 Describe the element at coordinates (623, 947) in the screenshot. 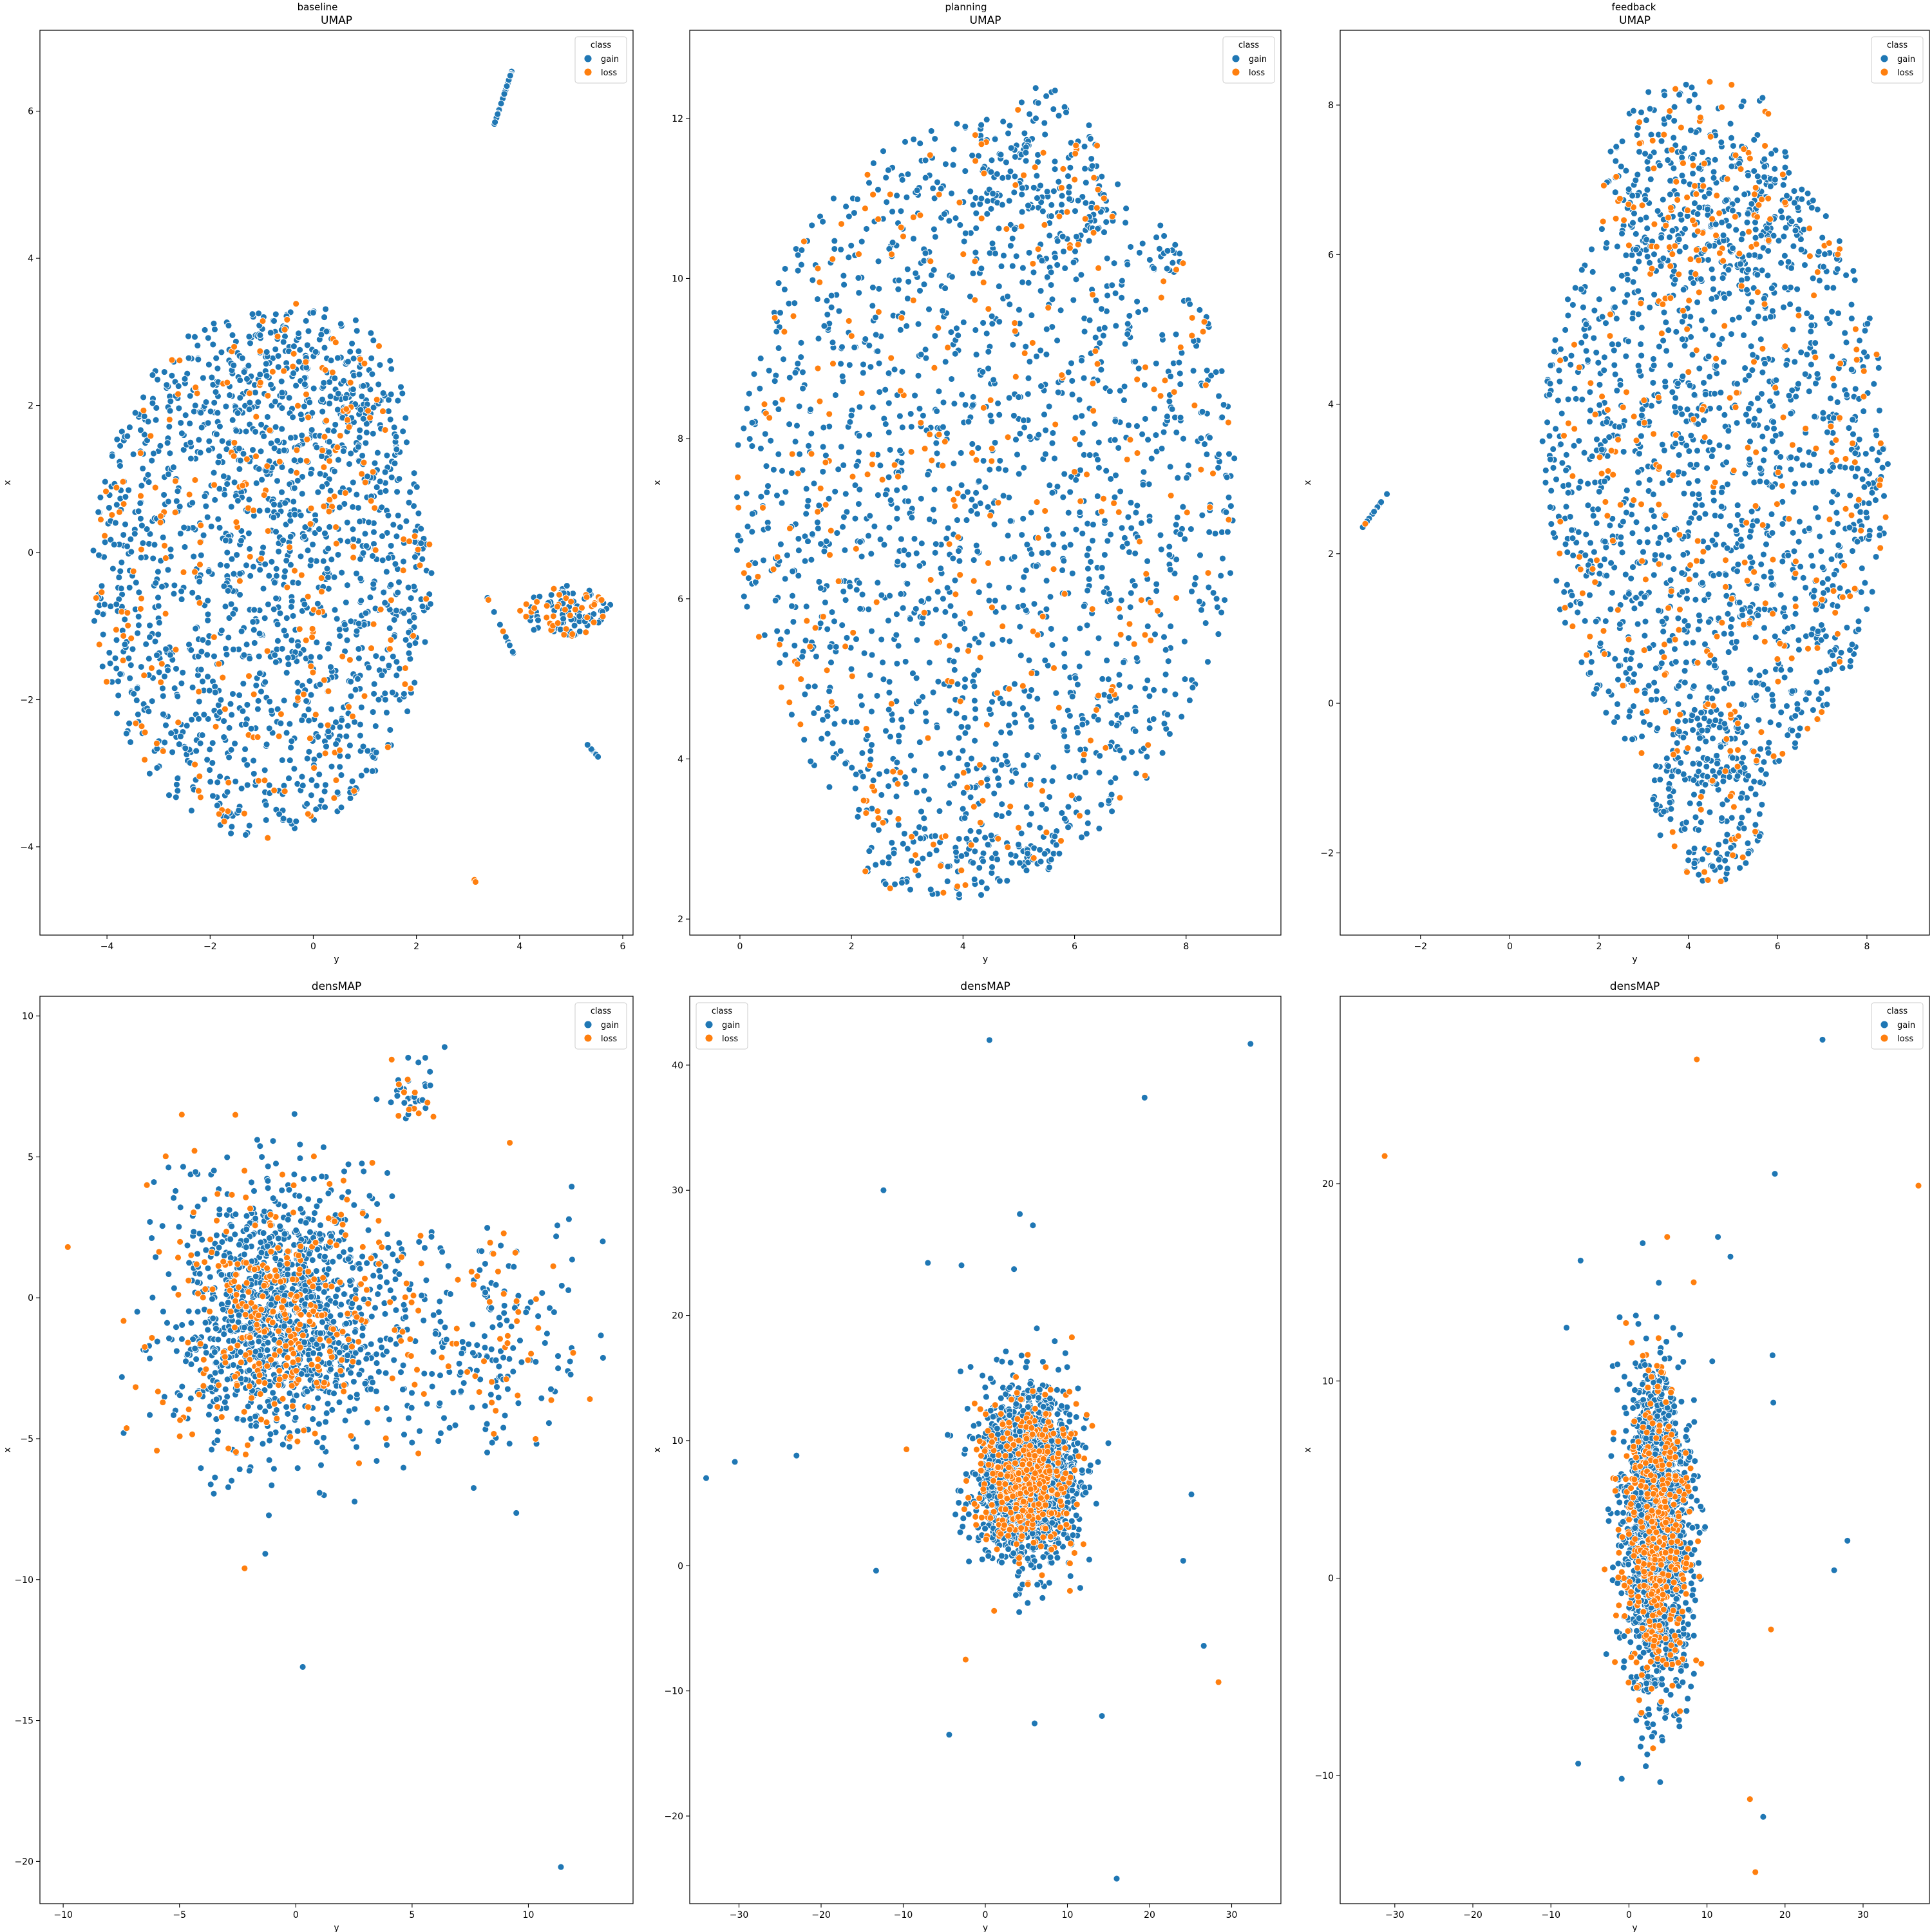

I see `x-tick-label: 6` at that location.